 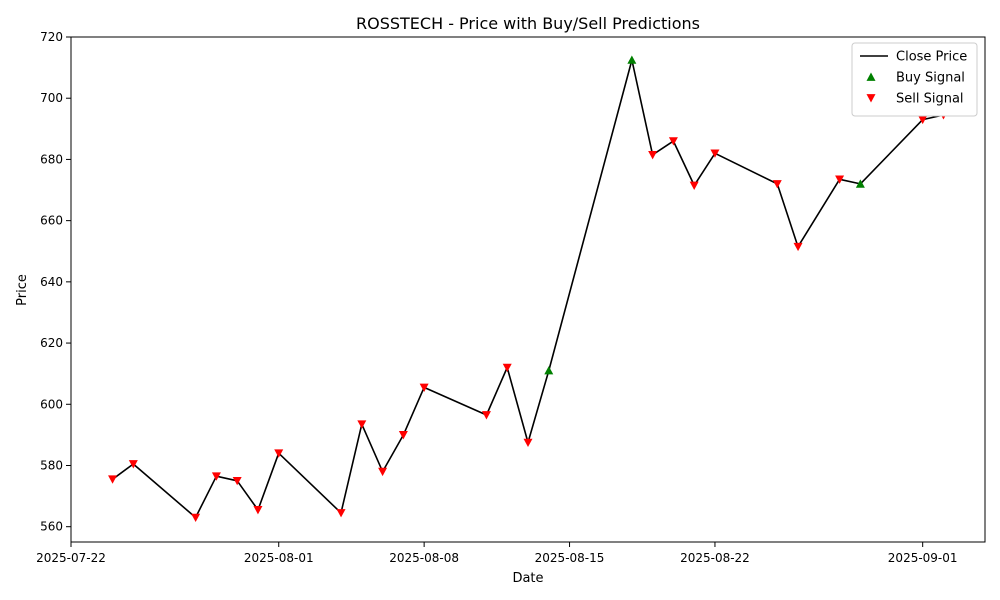 What do you see at coordinates (71, 558) in the screenshot?
I see `x-tick-label: 2025-07-22` at bounding box center [71, 558].